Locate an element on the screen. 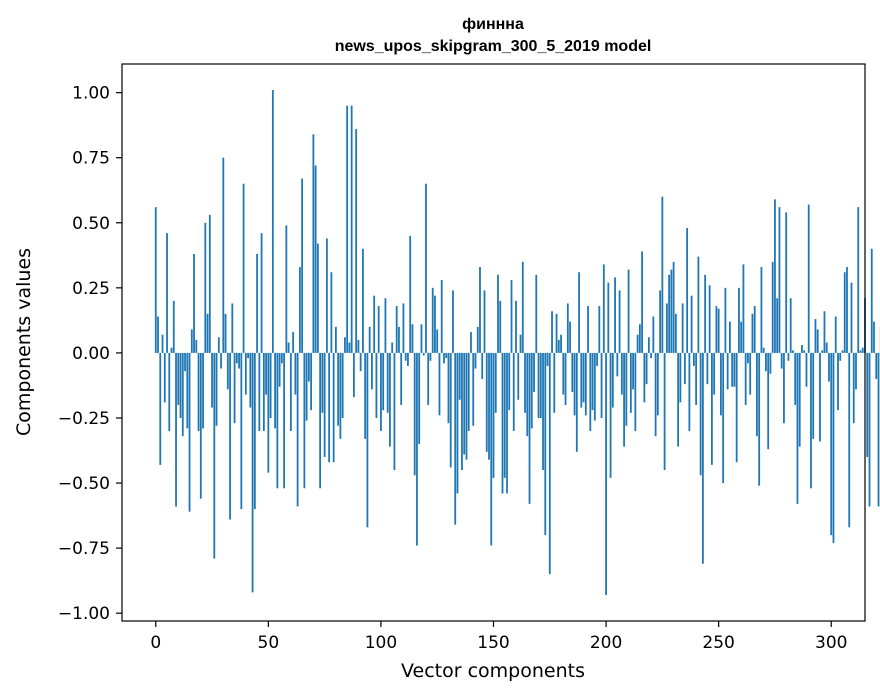 The image size is (880, 696). x-tick-label: 0 is located at coordinates (155, 643).